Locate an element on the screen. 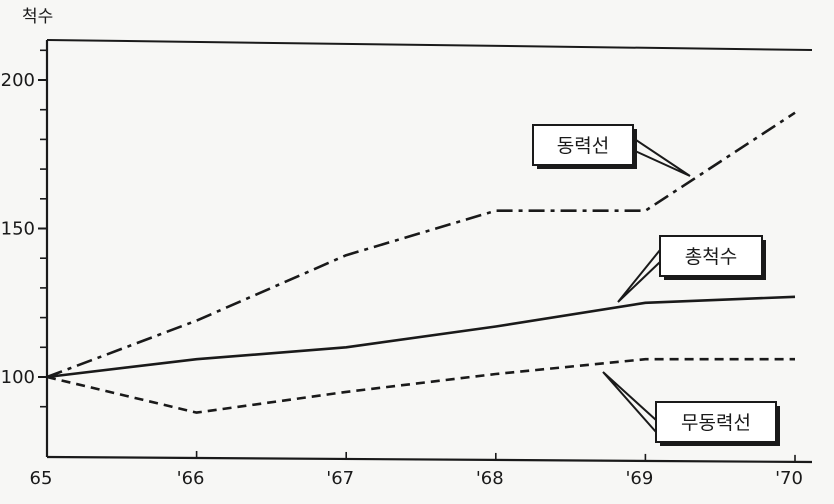 The width and height of the screenshot is (834, 504). x-tick-label: '69 is located at coordinates (639, 478).